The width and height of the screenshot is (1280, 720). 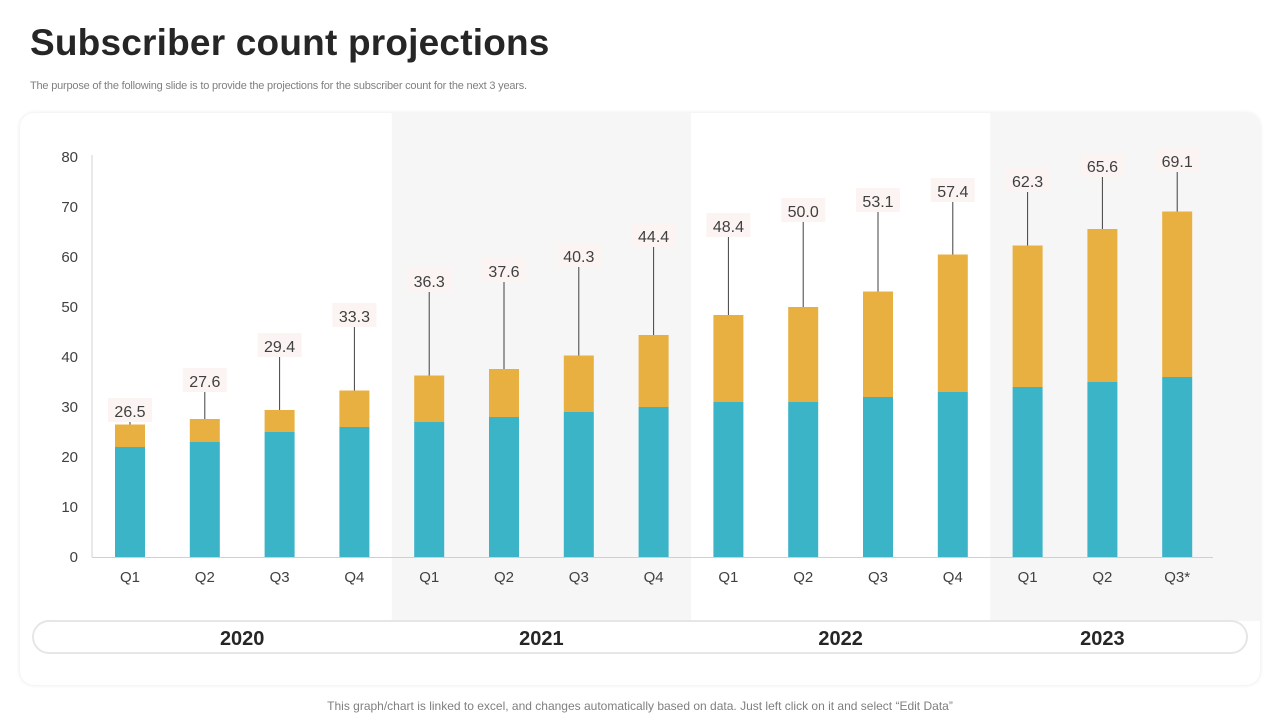 What do you see at coordinates (69, 457) in the screenshot?
I see `y-tick-label: 20` at bounding box center [69, 457].